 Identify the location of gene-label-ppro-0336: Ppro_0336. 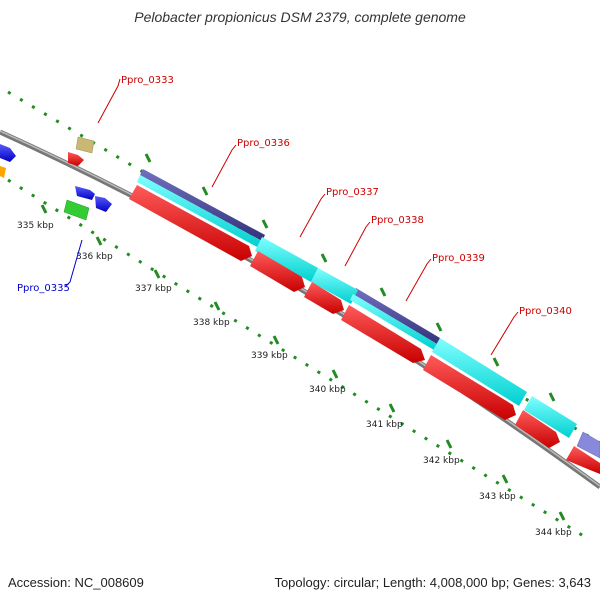
(263, 143).